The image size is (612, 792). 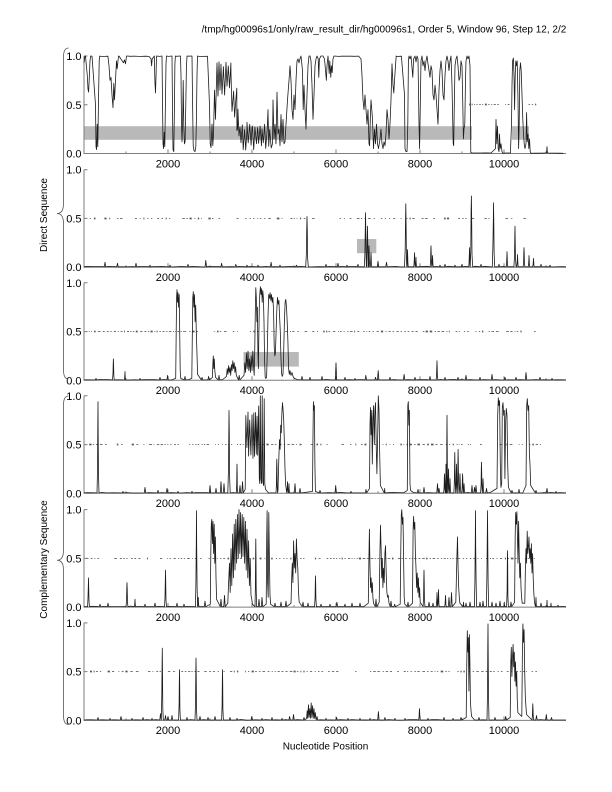 I want to click on svg-text: Direct Sequence, so click(x=44, y=215).